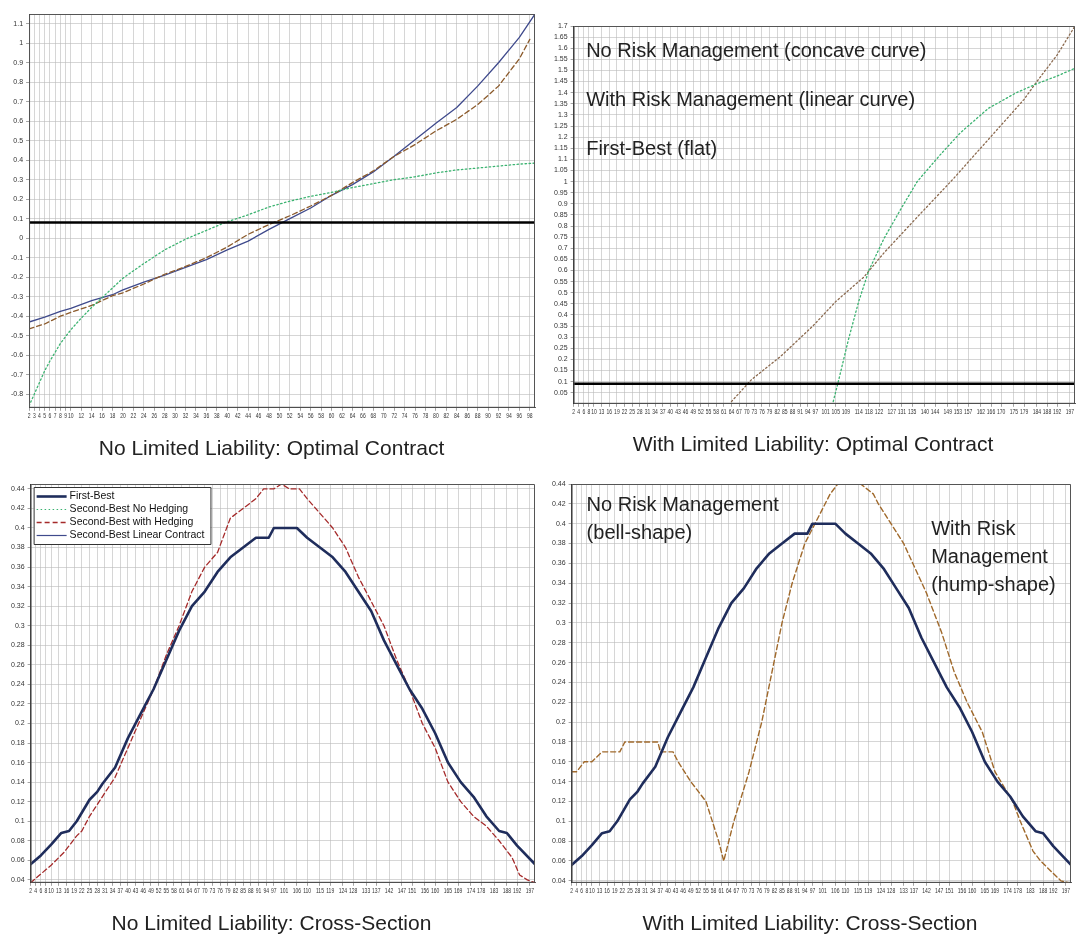  I want to click on x-tick-label: 55, so click(706, 890).